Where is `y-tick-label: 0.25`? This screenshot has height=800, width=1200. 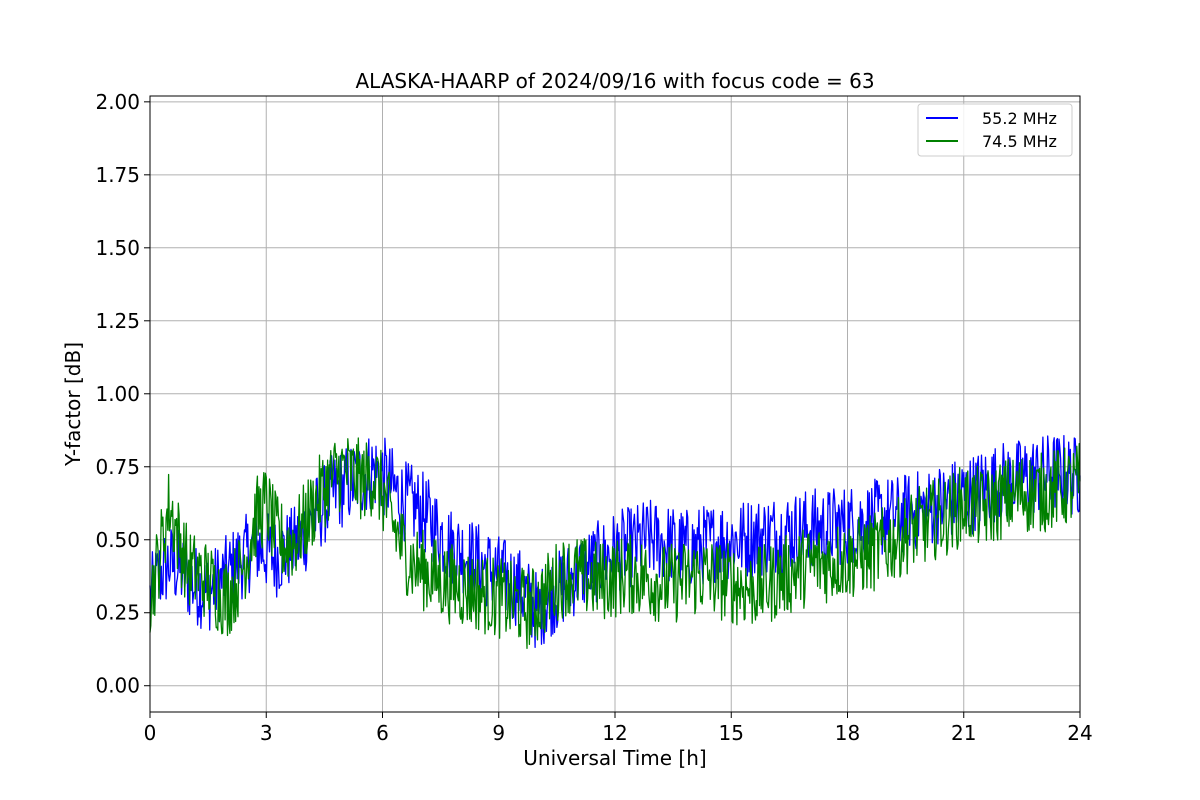
y-tick-label: 0.25 is located at coordinates (117, 613).